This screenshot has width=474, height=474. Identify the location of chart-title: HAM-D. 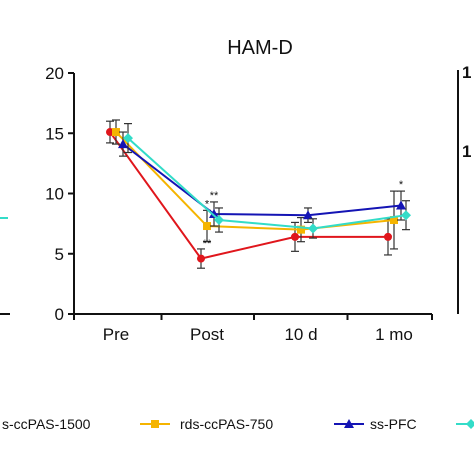
(260, 48).